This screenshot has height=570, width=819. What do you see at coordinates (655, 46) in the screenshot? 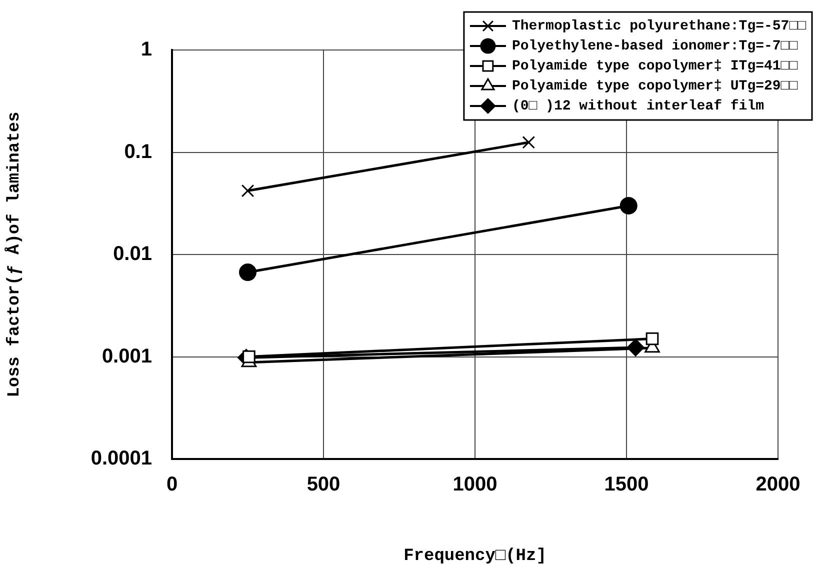
I see `legend-label: Polyethylene-based ionomer:Tg=-7□□` at bounding box center [655, 46].